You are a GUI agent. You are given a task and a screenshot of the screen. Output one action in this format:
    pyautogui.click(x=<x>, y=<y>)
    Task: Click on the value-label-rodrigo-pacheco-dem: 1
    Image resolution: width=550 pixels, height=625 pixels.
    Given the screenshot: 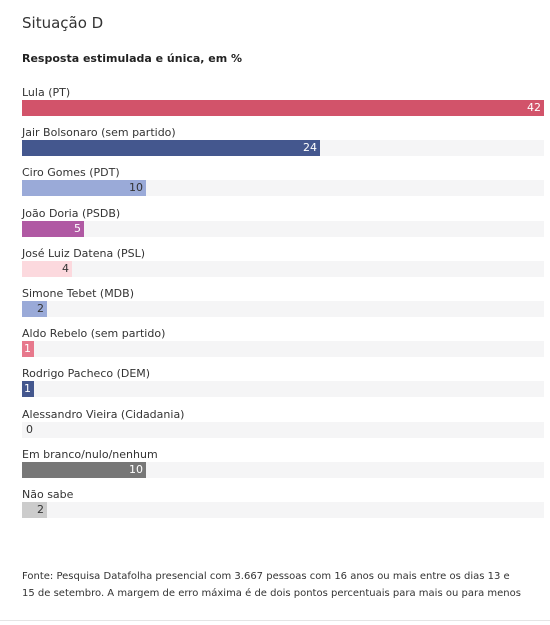 What is the action you would take?
    pyautogui.click(x=27, y=388)
    